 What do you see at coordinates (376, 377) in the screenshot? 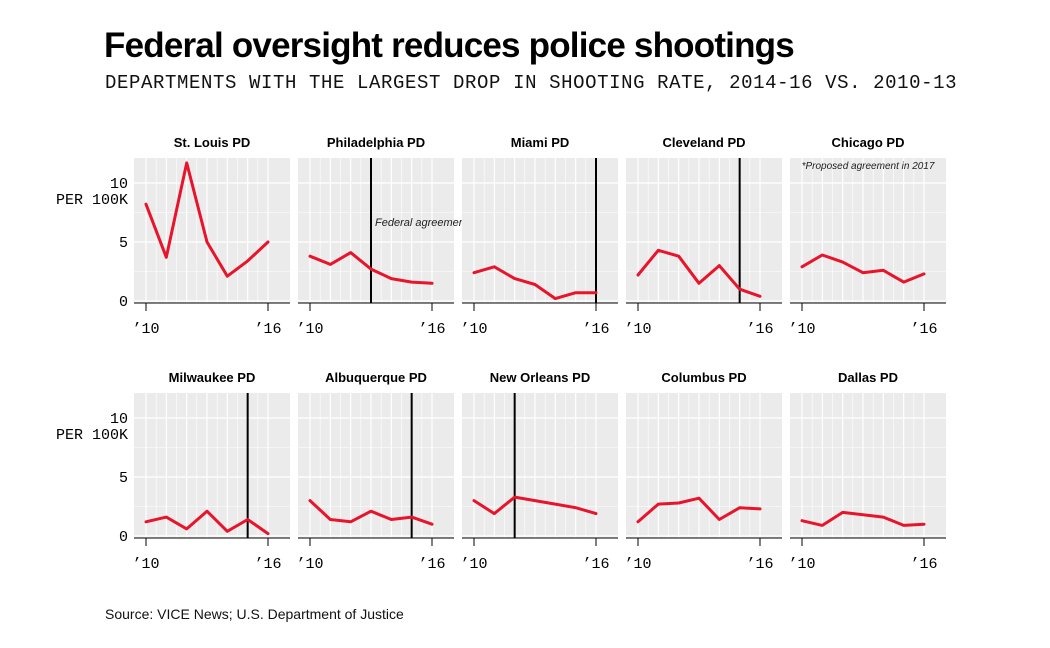
I see `panel-title: Albuquerque PD` at bounding box center [376, 377].